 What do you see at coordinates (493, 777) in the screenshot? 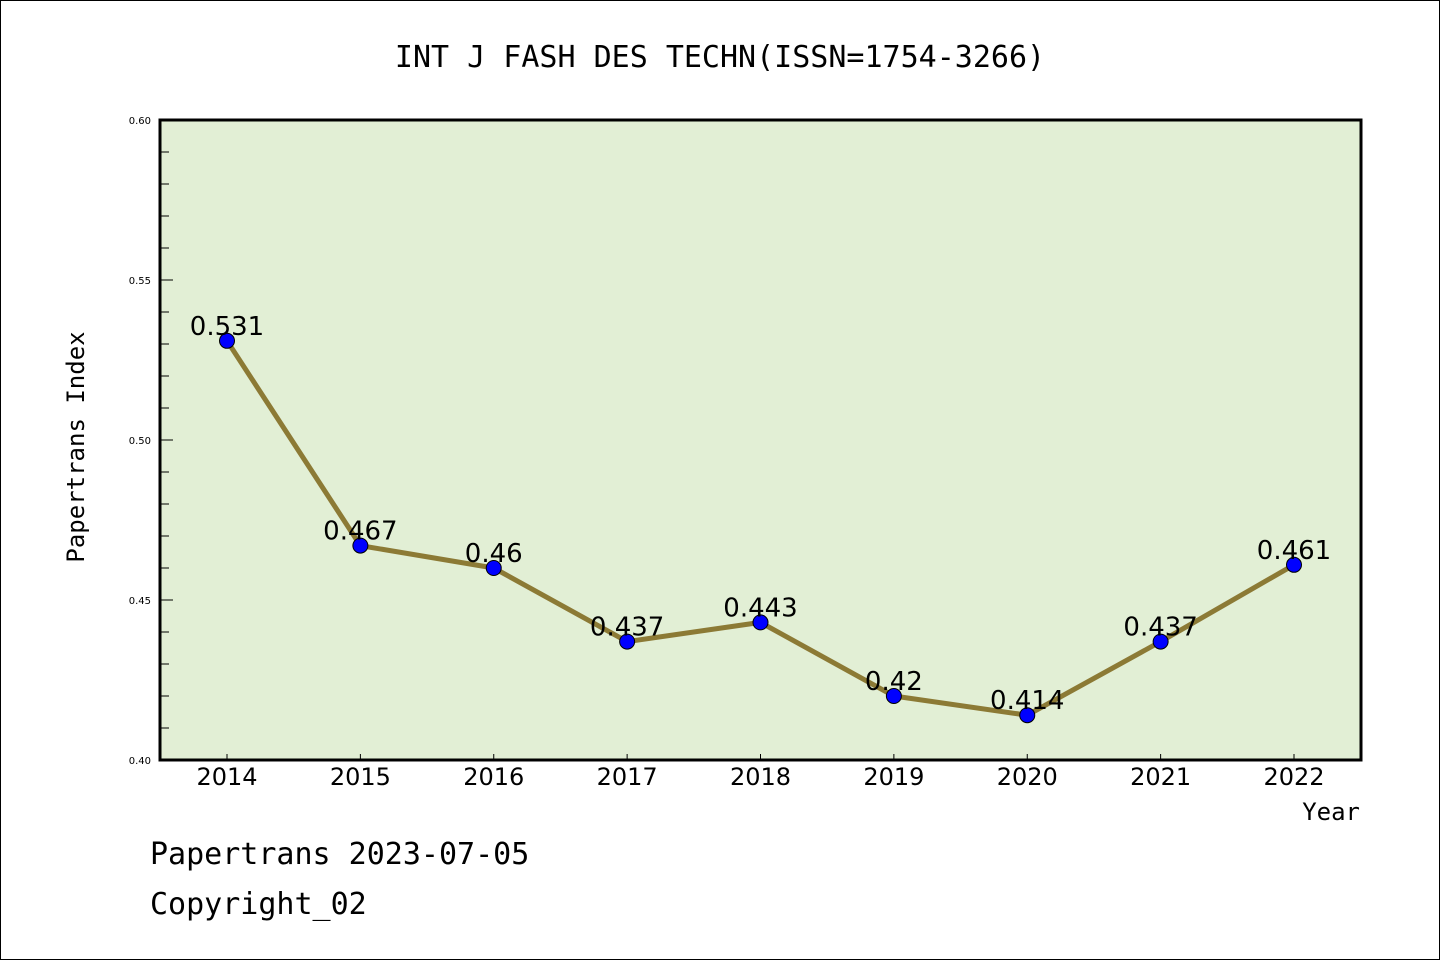
I see `x-tick-label: 2016` at bounding box center [493, 777].